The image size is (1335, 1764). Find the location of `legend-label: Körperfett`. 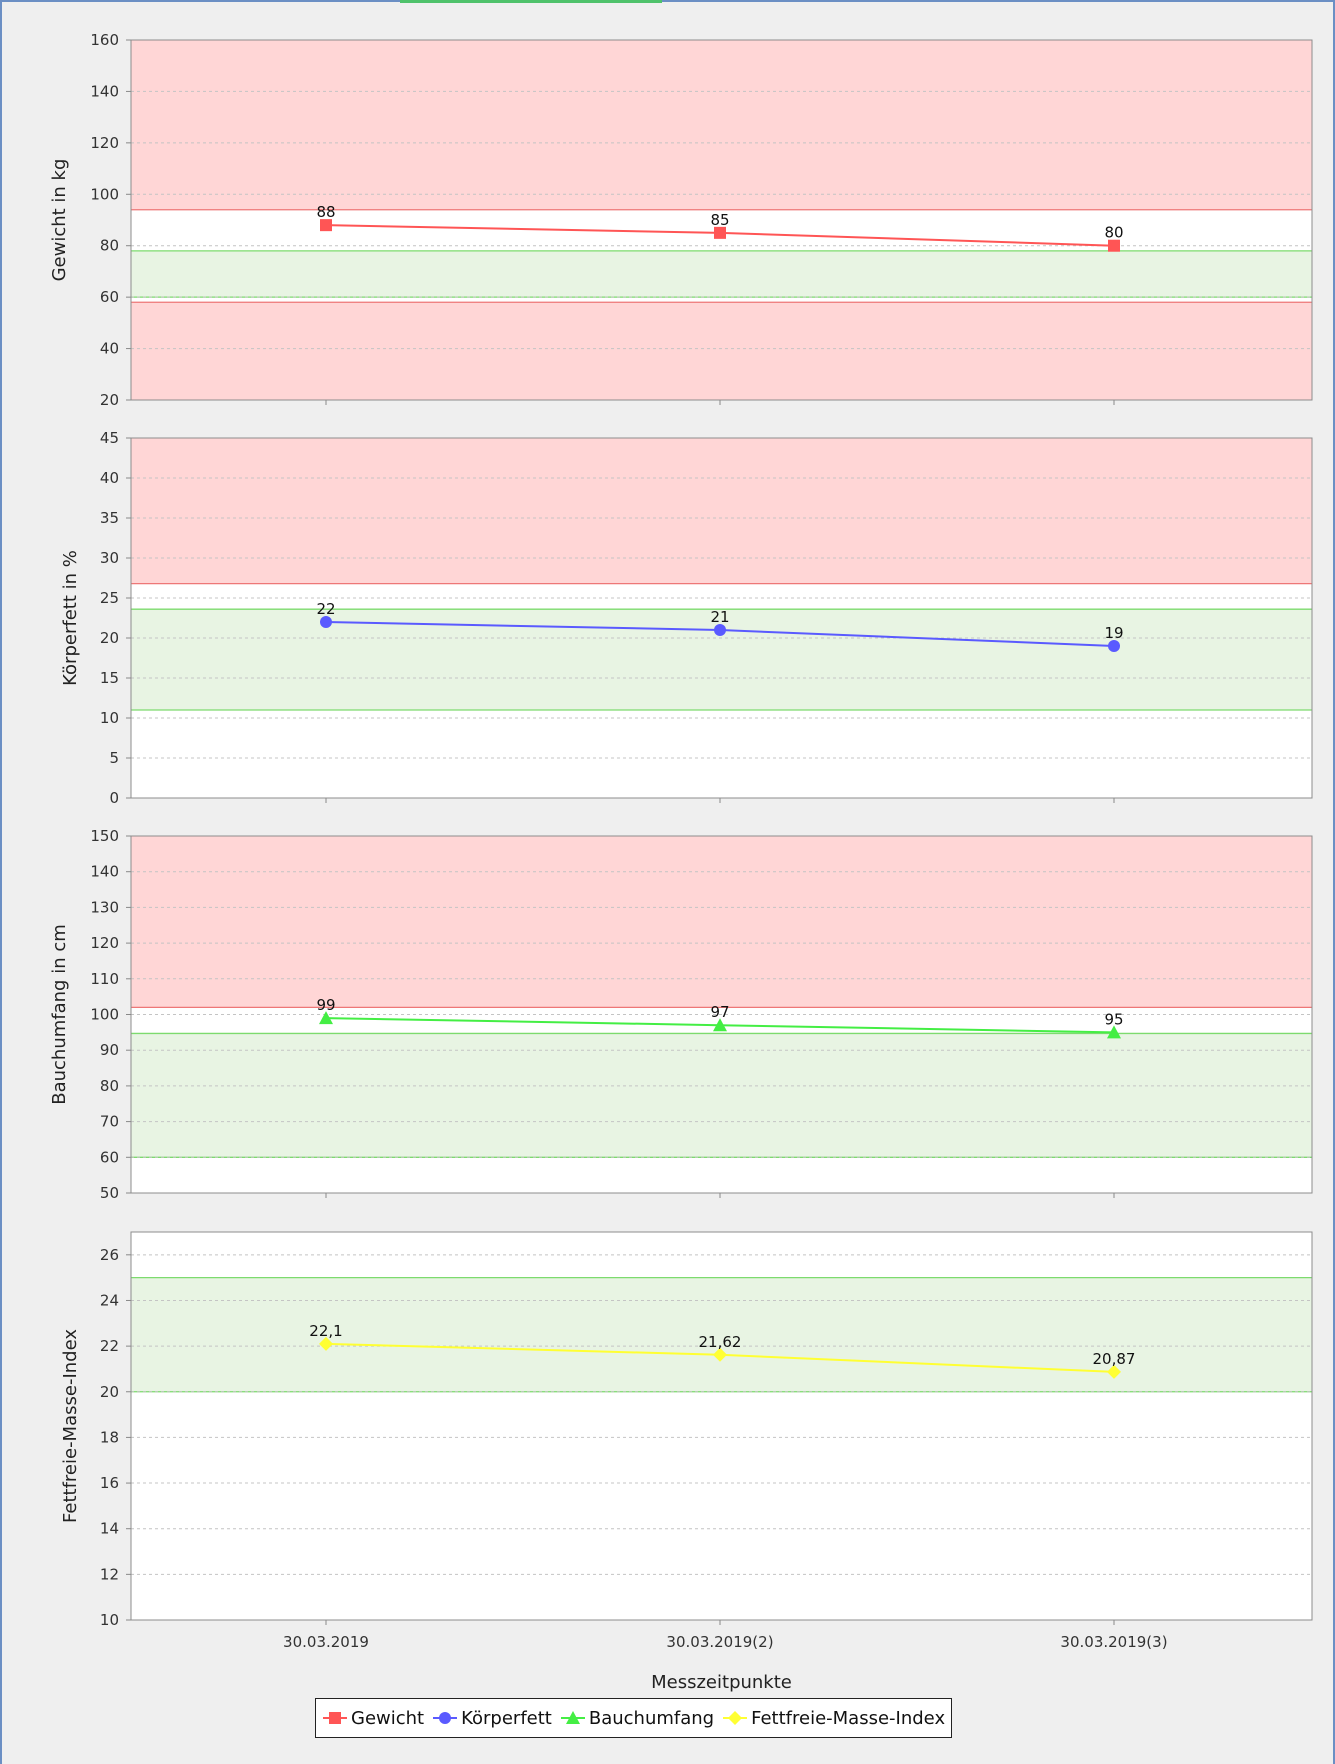

legend-label: Körperfett is located at coordinates (506, 1718).